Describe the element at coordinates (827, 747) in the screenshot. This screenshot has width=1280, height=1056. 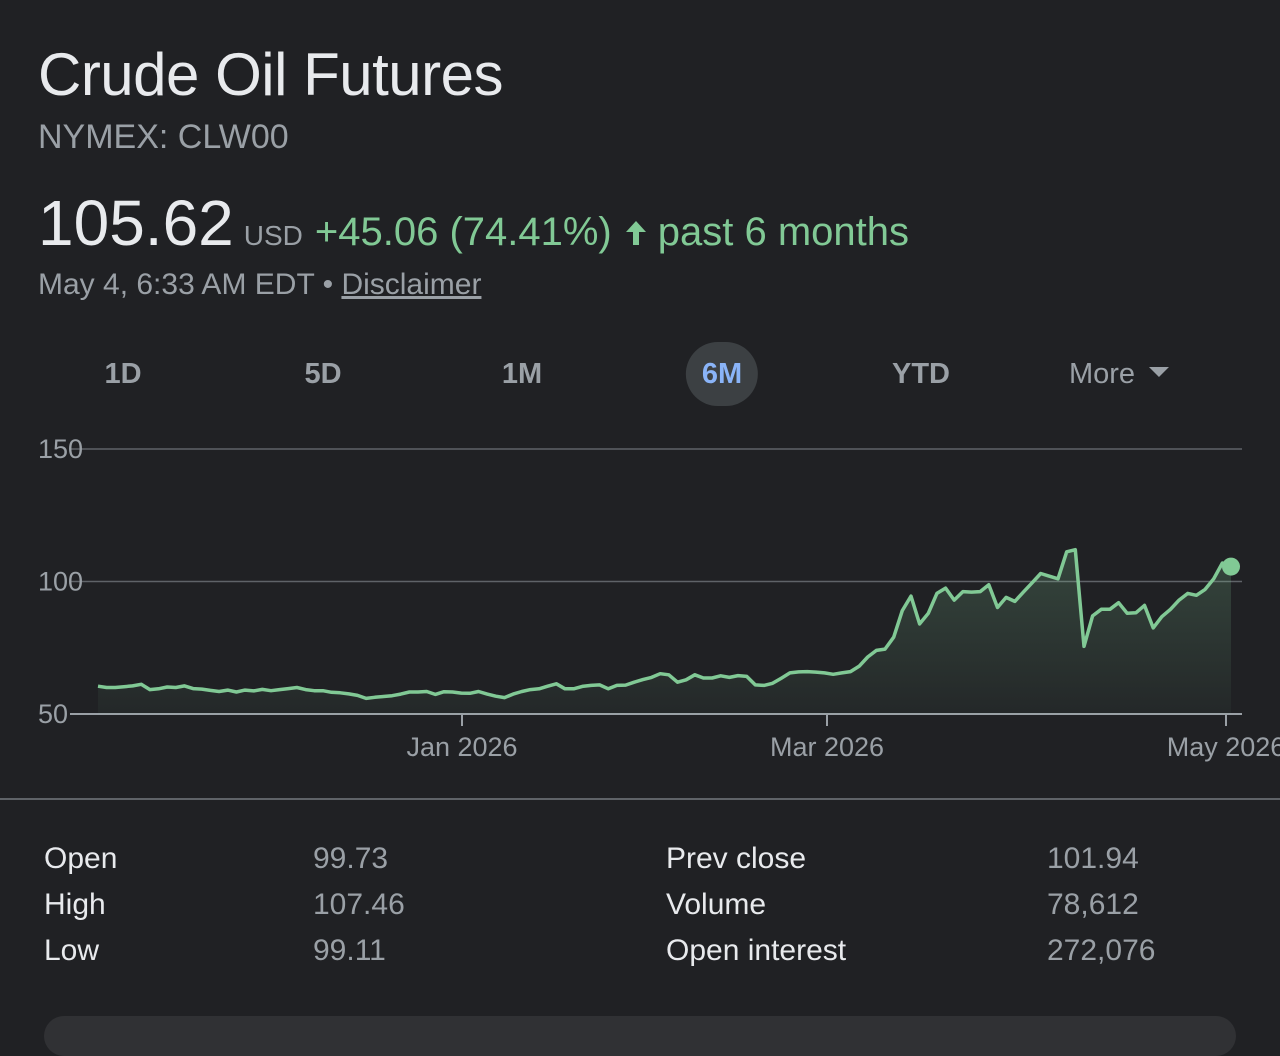
I see `x-tick-label: Mar 2026` at that location.